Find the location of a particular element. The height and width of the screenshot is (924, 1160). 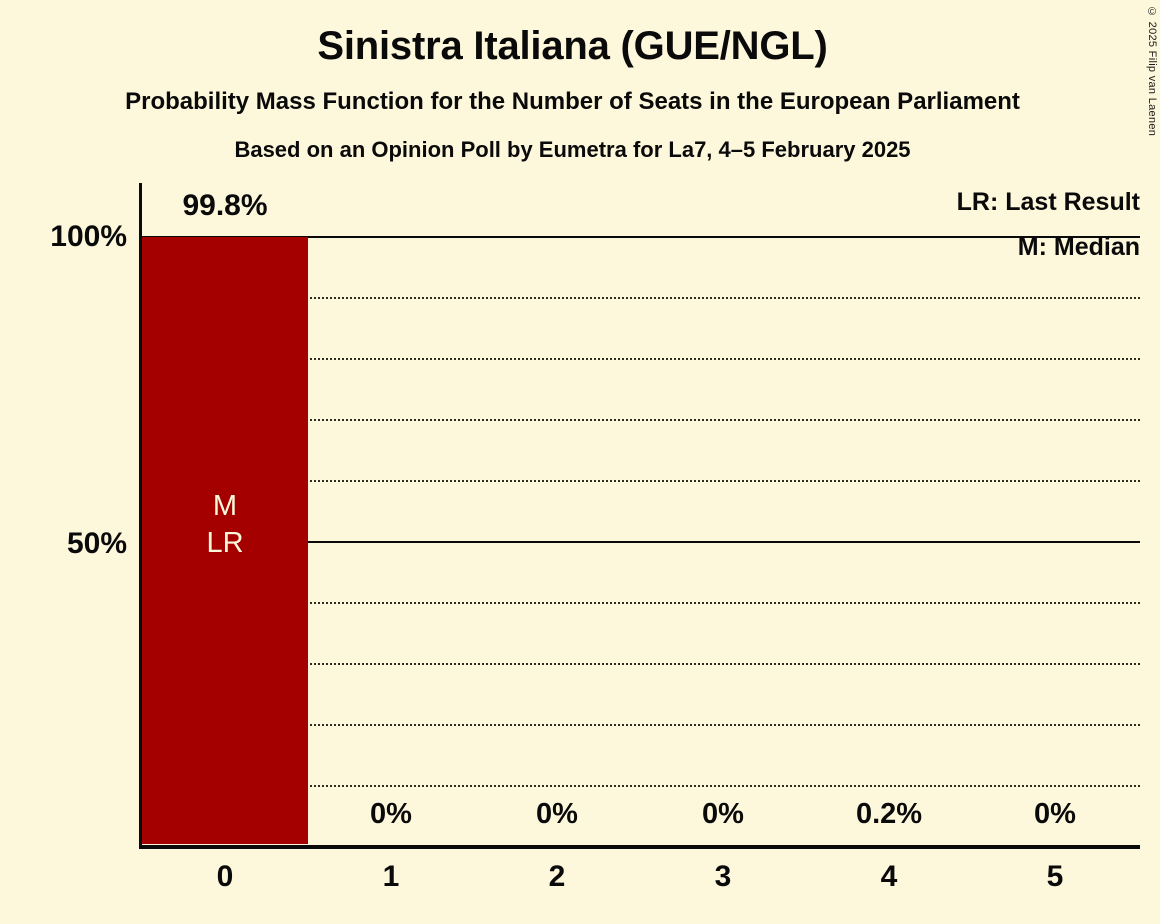

value-label-seats-3: 0% is located at coordinates (723, 814).